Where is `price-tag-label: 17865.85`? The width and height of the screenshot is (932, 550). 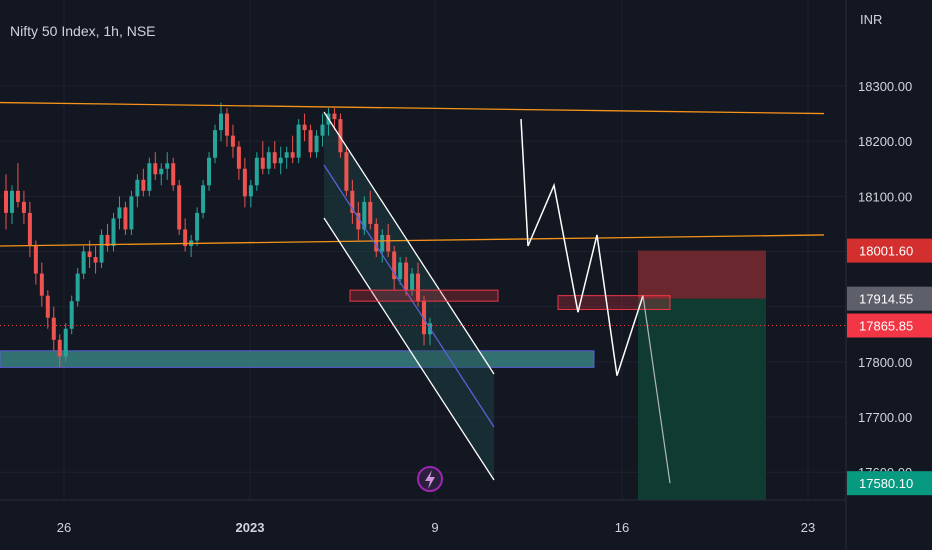
price-tag-label: 17865.85 is located at coordinates (886, 326).